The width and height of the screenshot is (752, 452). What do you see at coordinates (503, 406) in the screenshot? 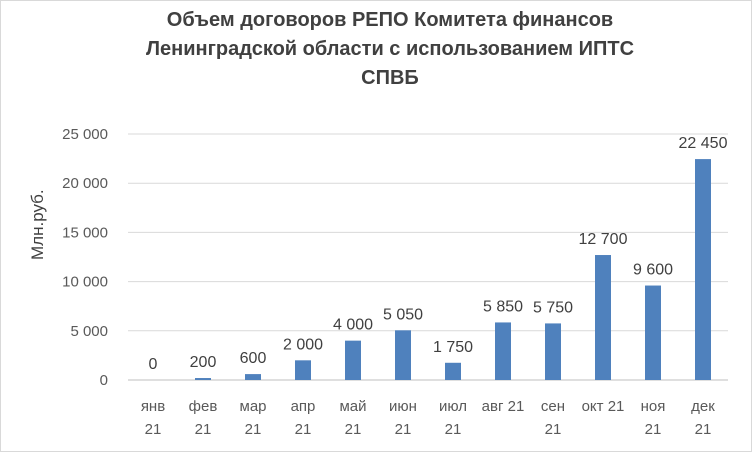
I see `x-tick-label: авг 21` at bounding box center [503, 406].